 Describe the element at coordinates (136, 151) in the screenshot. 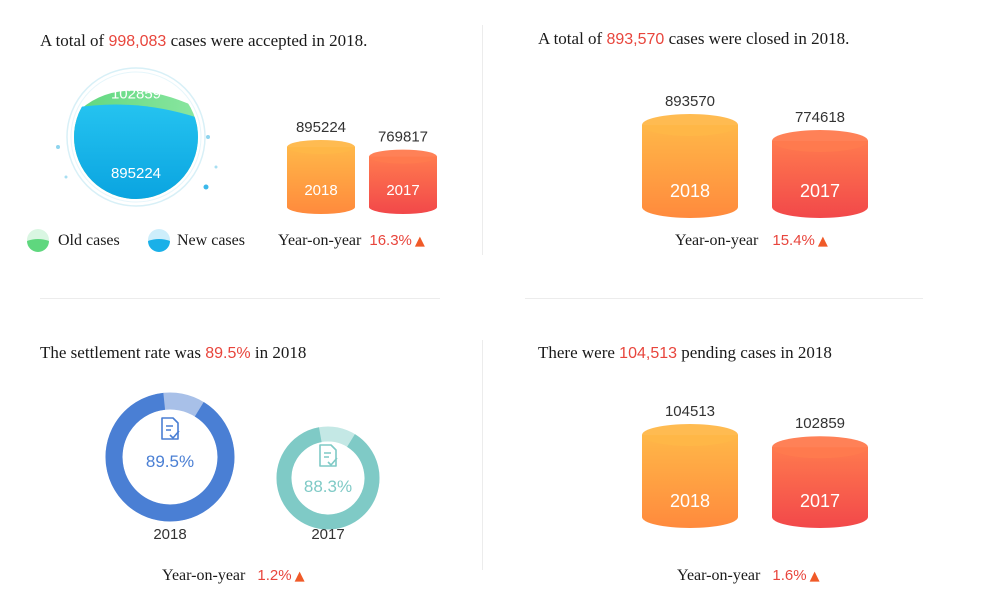

I see `new-cases-area` at that location.